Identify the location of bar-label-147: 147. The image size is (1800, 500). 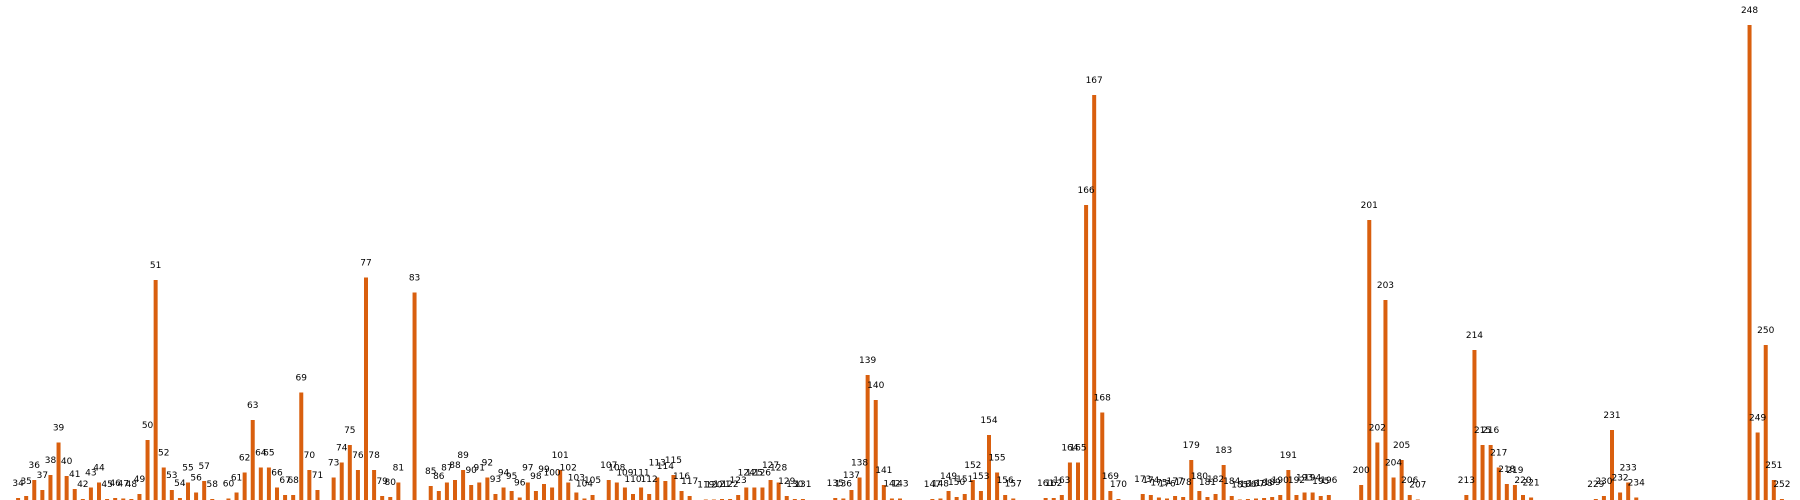
(932, 485).